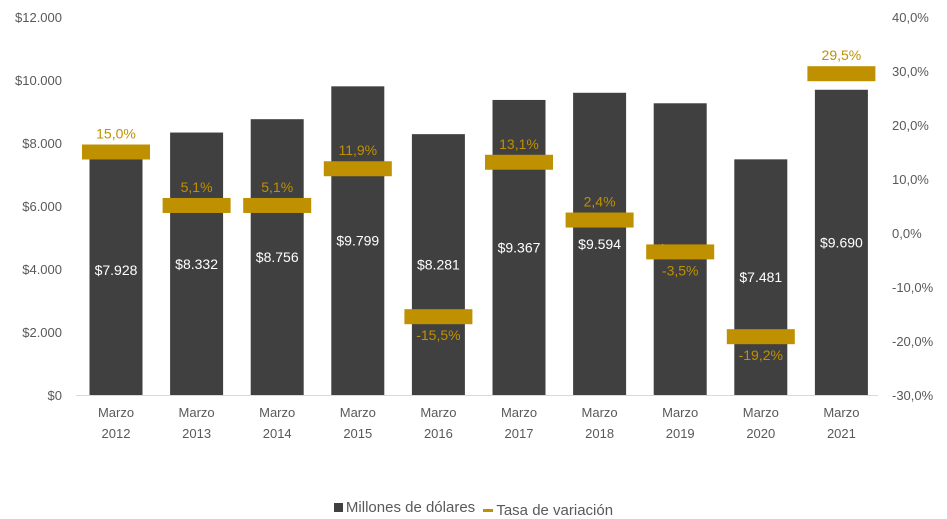  What do you see at coordinates (519, 433) in the screenshot?
I see `x-axis-label-year: 2017` at bounding box center [519, 433].